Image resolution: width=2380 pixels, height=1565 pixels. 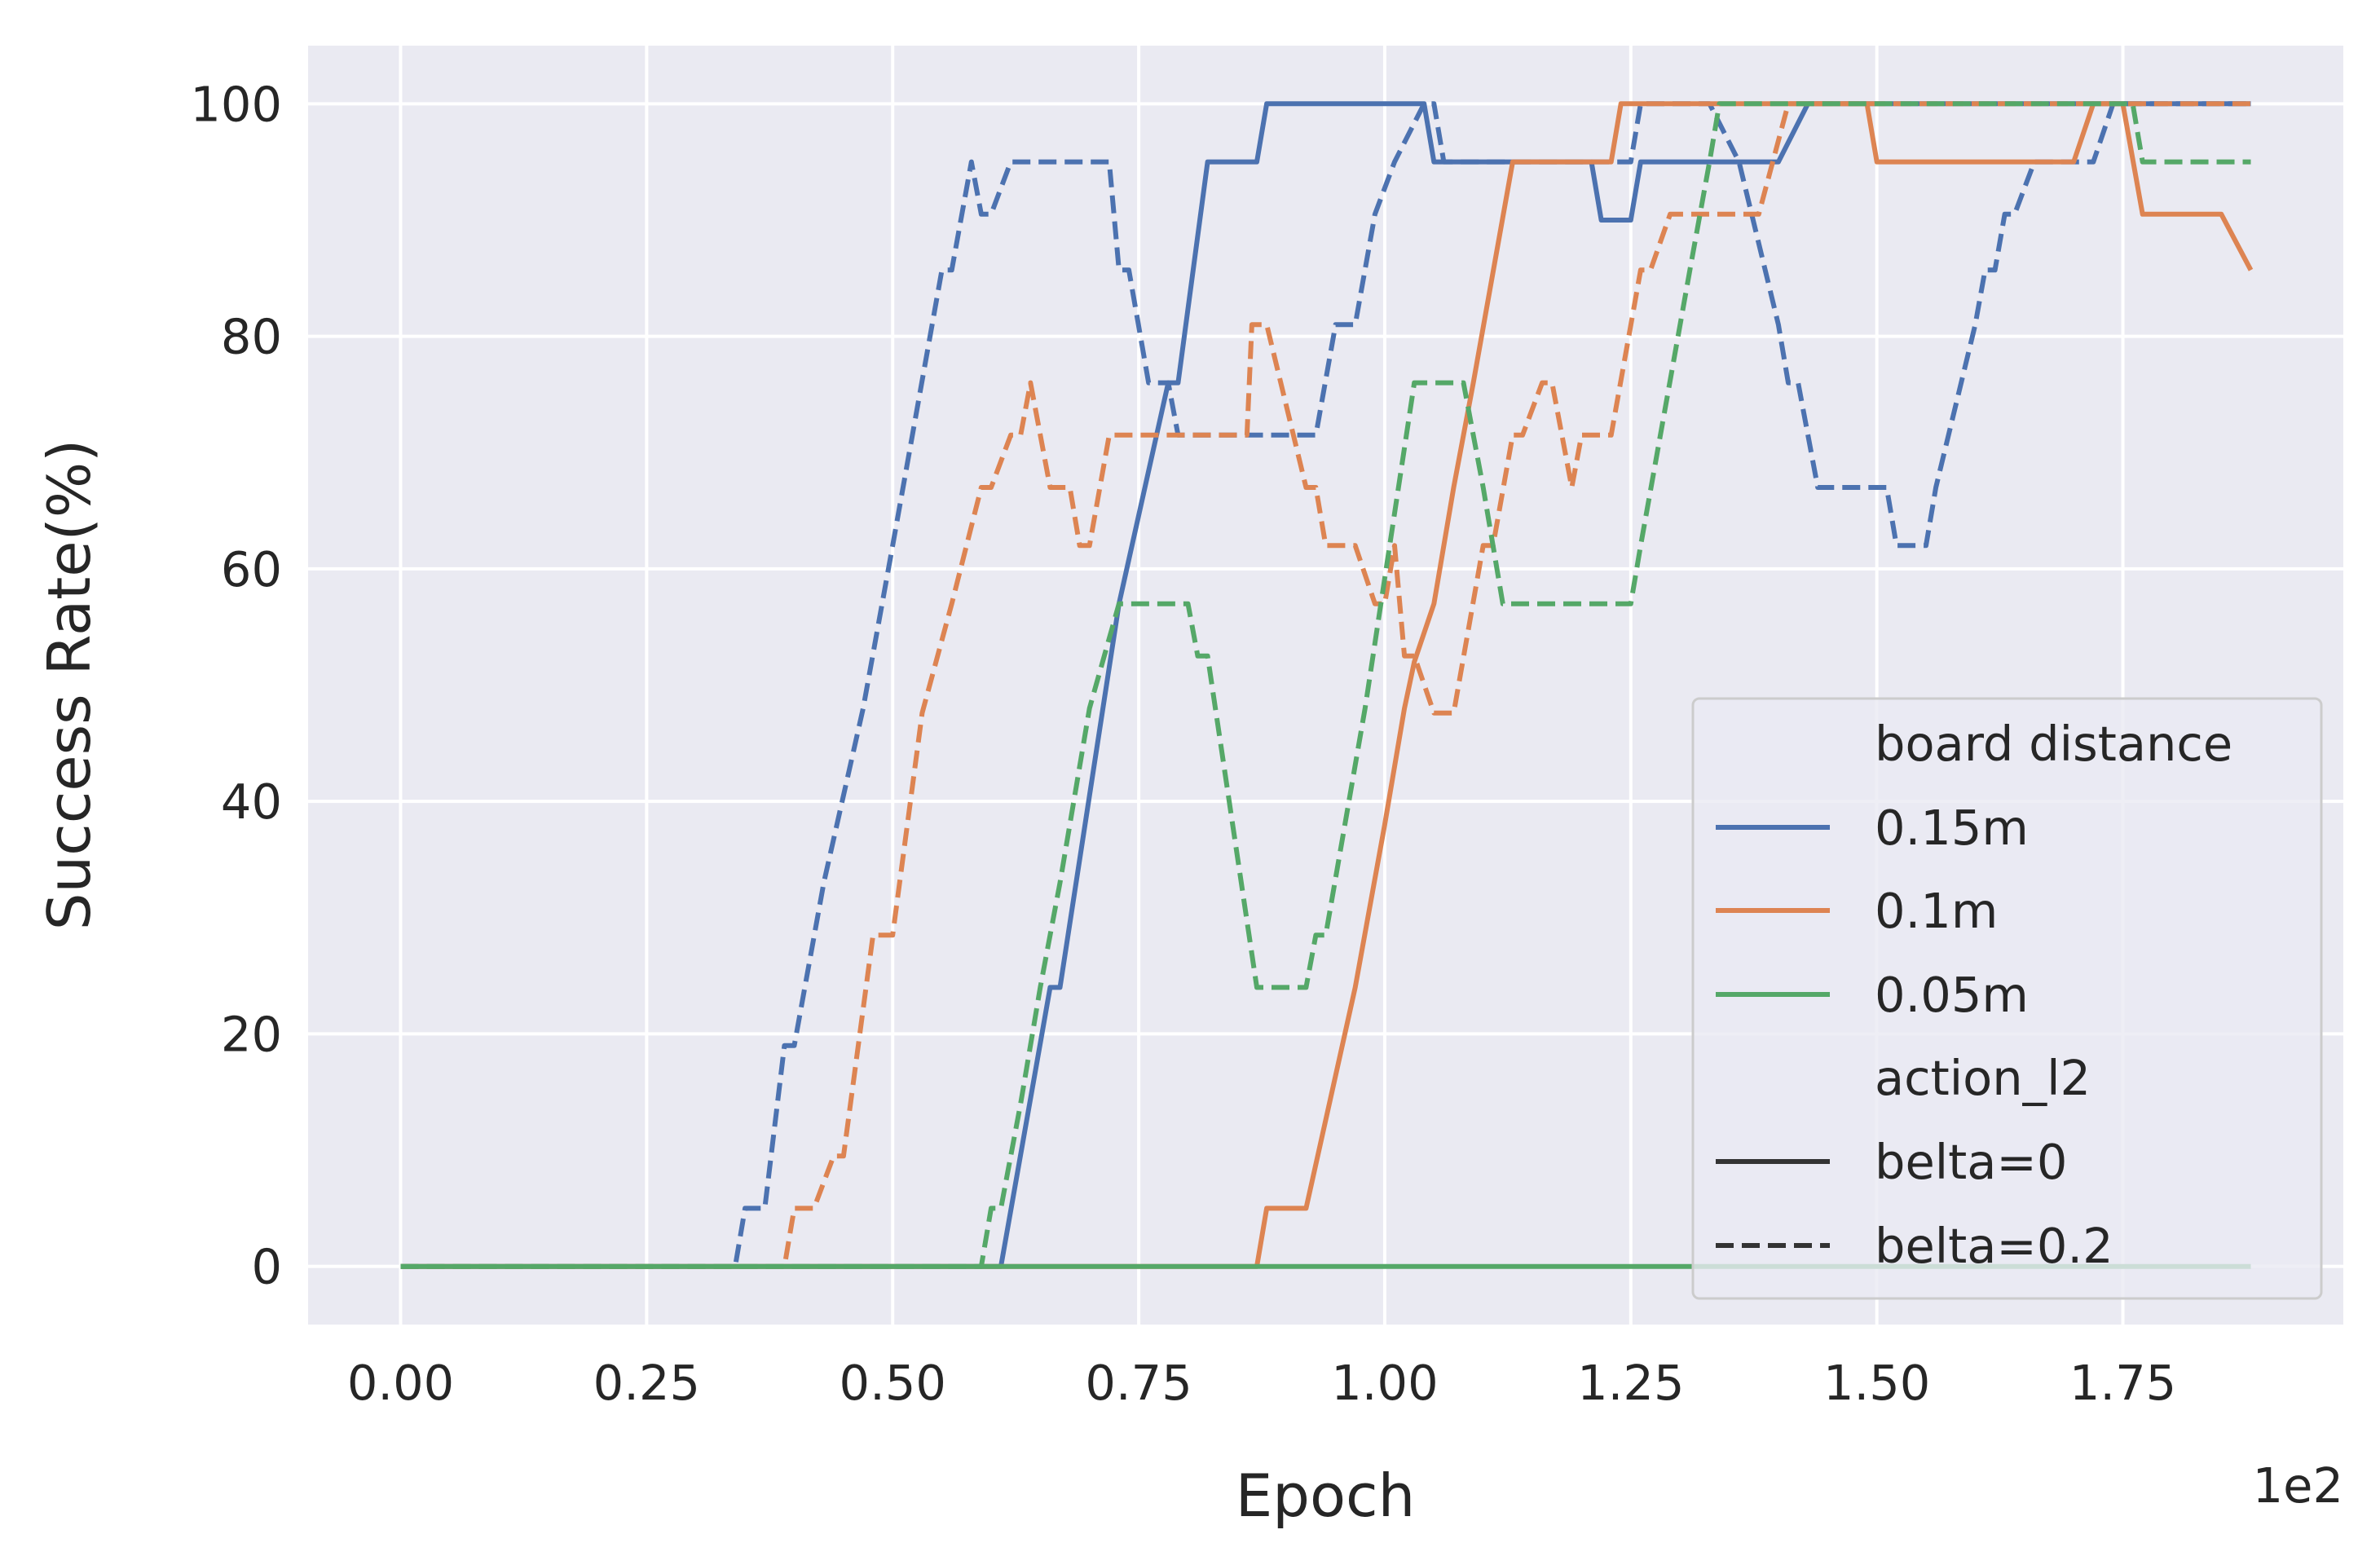 What do you see at coordinates (236, 104) in the screenshot?
I see `y-tick-label: 100` at bounding box center [236, 104].